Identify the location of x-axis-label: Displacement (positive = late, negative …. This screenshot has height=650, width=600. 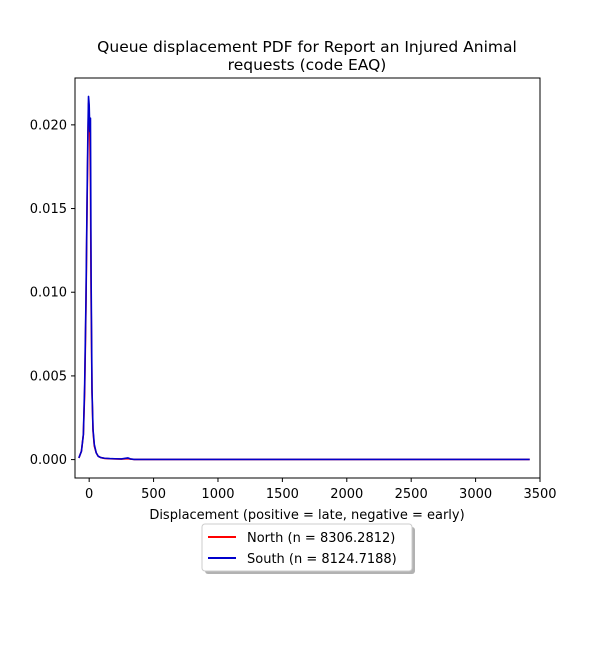
(306, 515).